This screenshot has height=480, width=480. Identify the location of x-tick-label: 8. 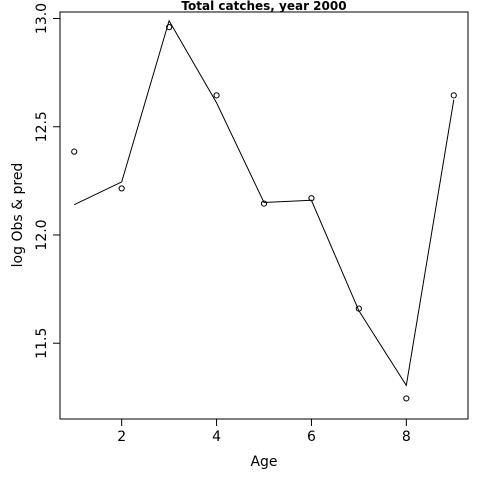
(406, 437).